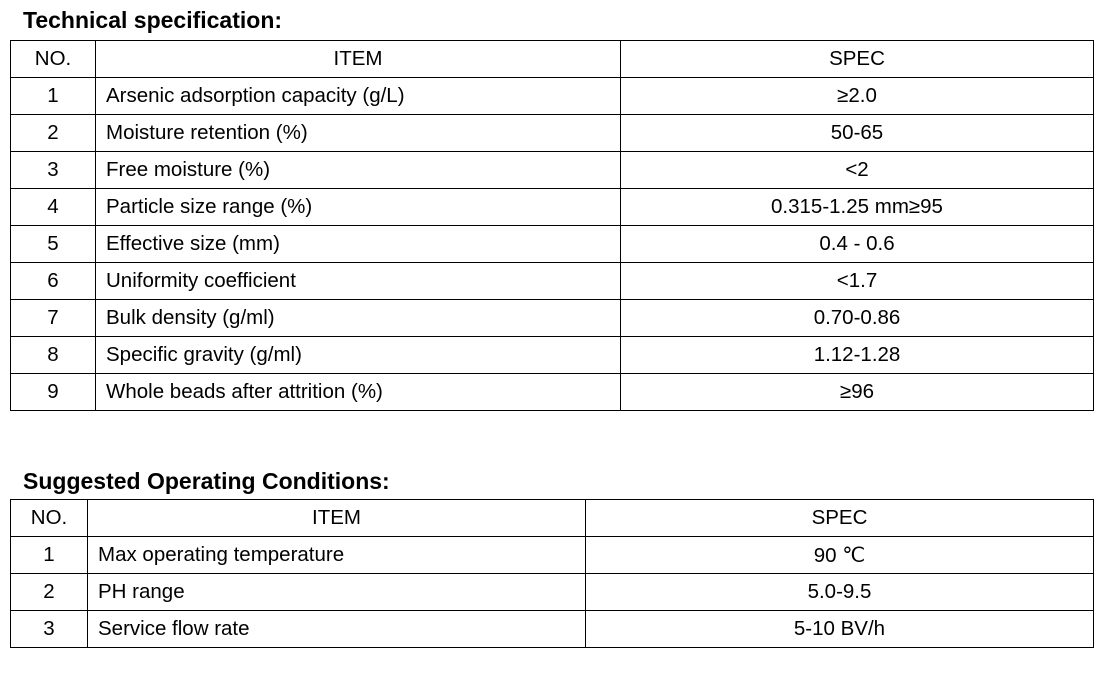  I want to click on spec-cell: 50-65, so click(857, 133).